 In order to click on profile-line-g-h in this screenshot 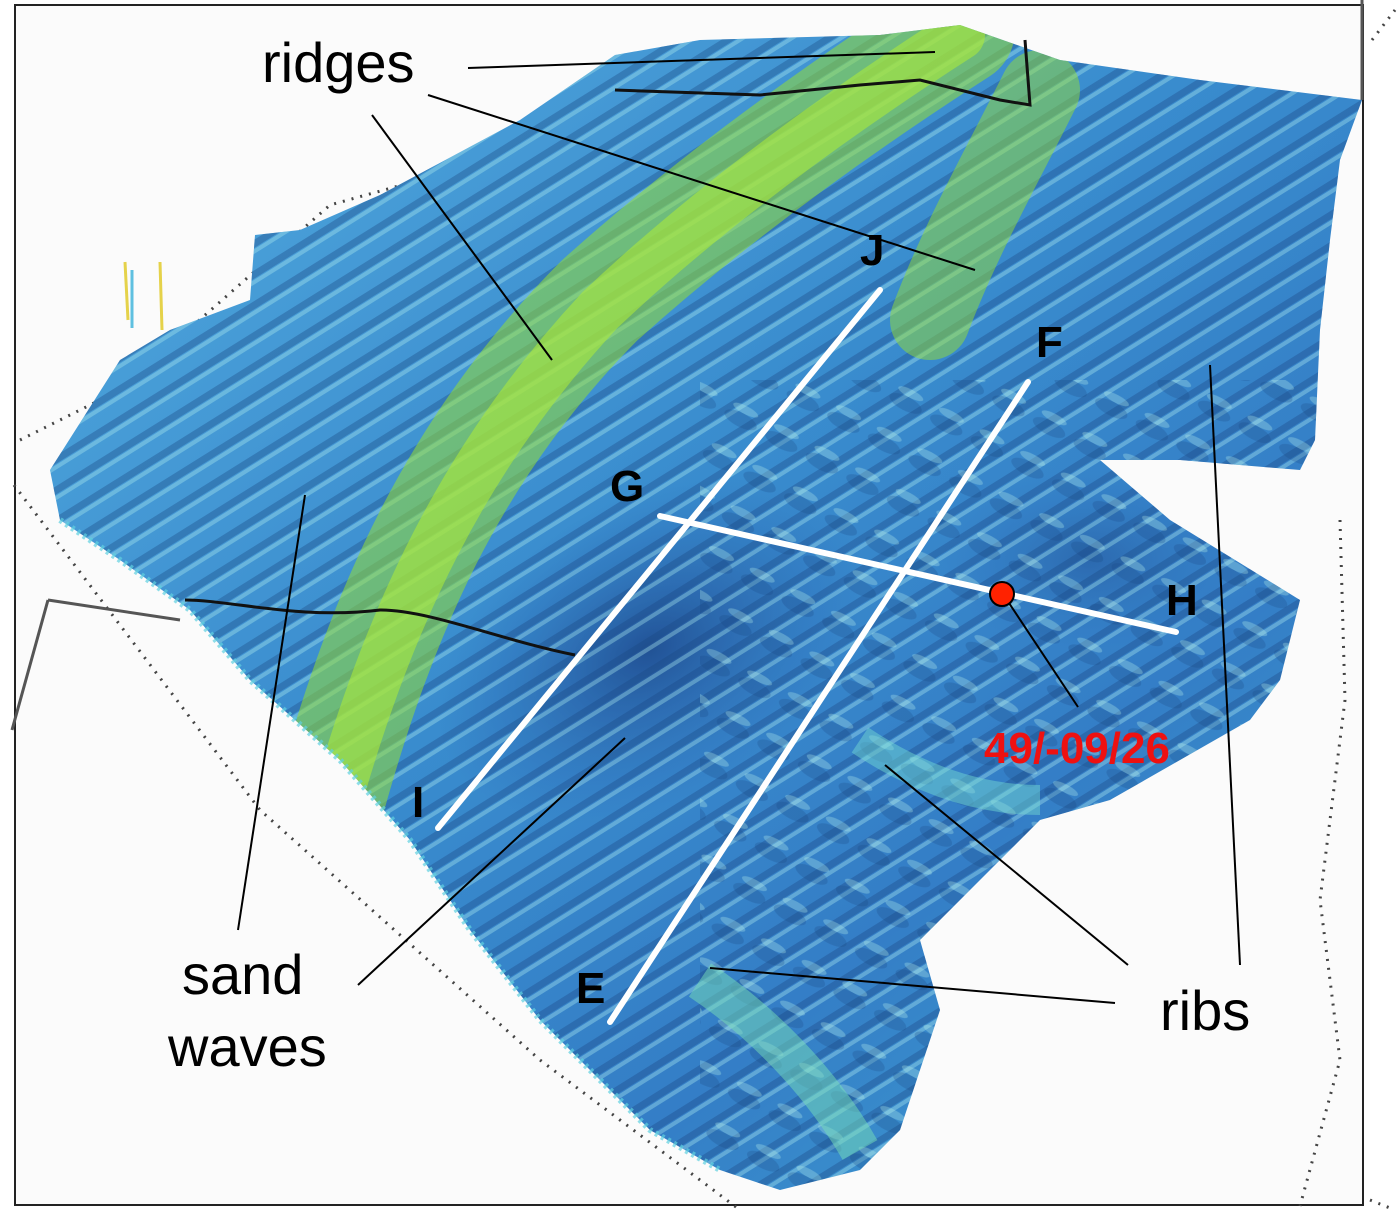, I will do `click(918, 574)`.